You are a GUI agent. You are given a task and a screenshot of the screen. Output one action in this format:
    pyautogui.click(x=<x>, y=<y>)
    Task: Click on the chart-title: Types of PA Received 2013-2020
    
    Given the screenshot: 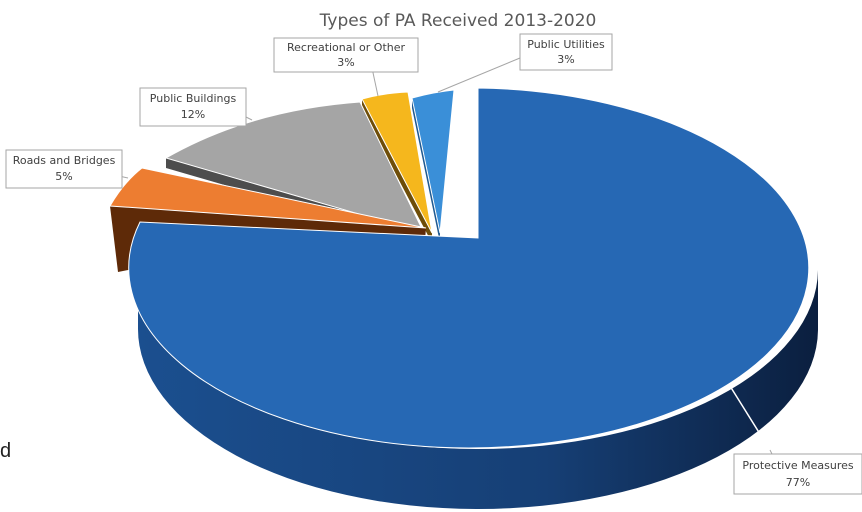 What is the action you would take?
    pyautogui.click(x=458, y=21)
    